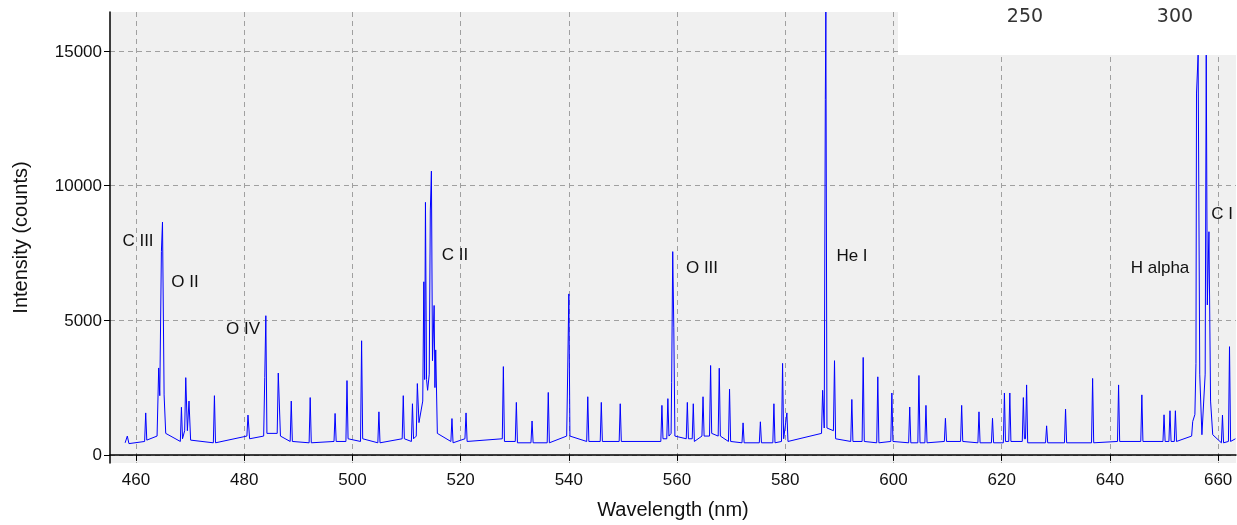  Describe the element at coordinates (138, 240) in the screenshot. I see `annotation: C III` at that location.